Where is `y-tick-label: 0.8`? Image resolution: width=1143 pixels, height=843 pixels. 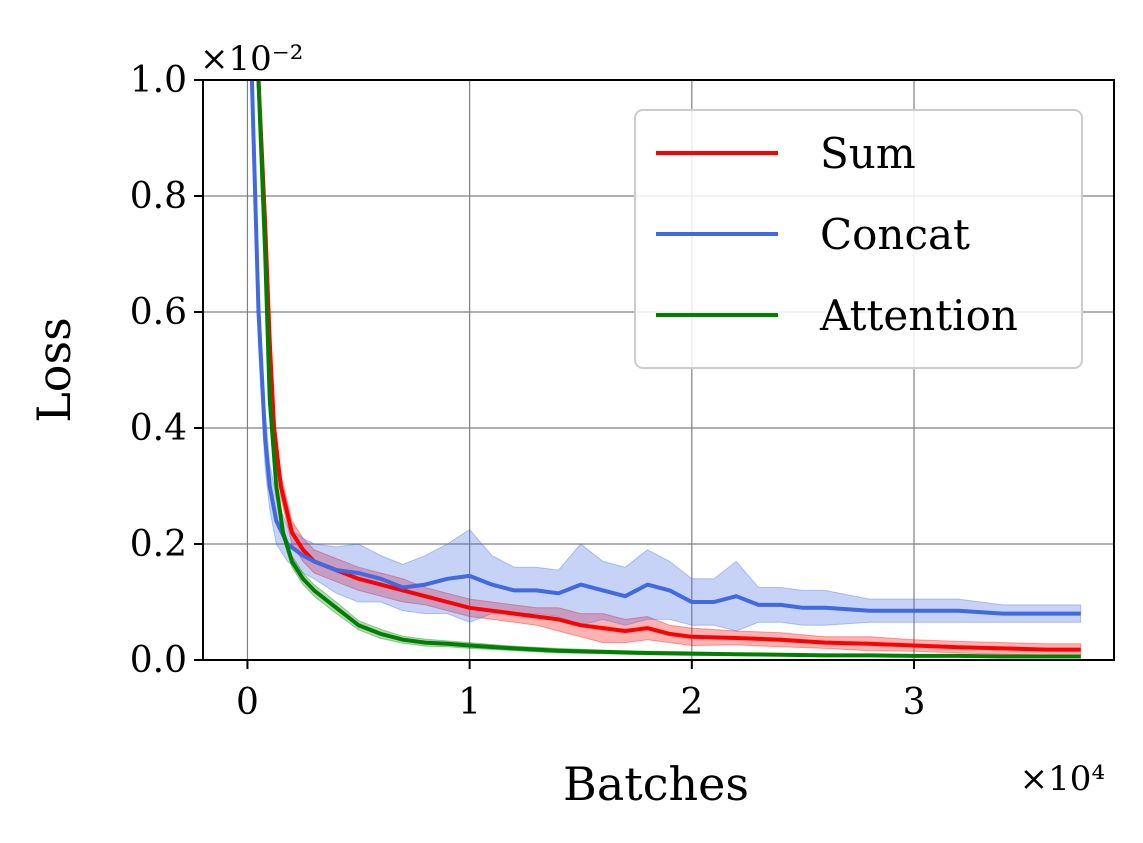
y-tick-label: 0.8 is located at coordinates (158, 196).